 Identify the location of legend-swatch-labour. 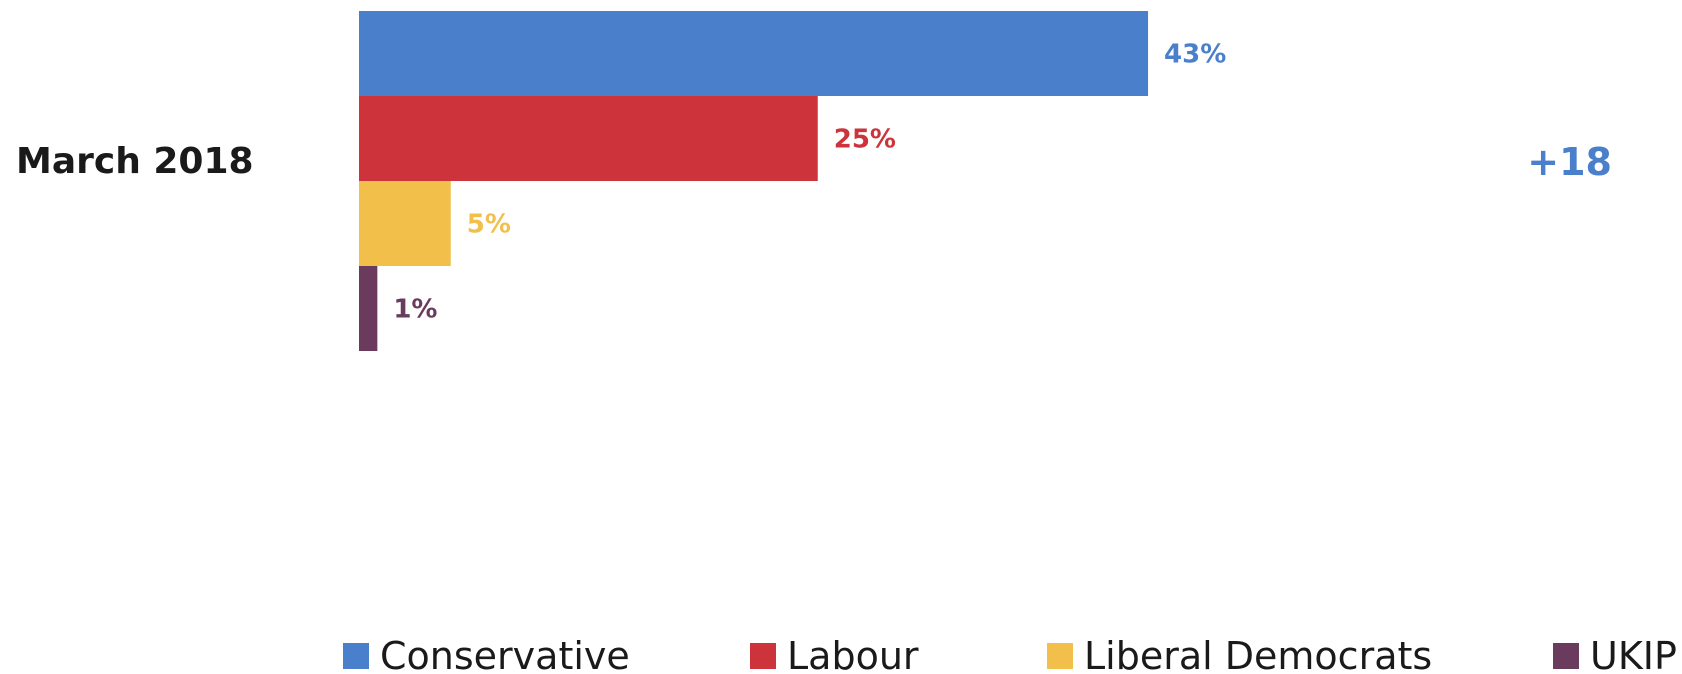
(763, 656).